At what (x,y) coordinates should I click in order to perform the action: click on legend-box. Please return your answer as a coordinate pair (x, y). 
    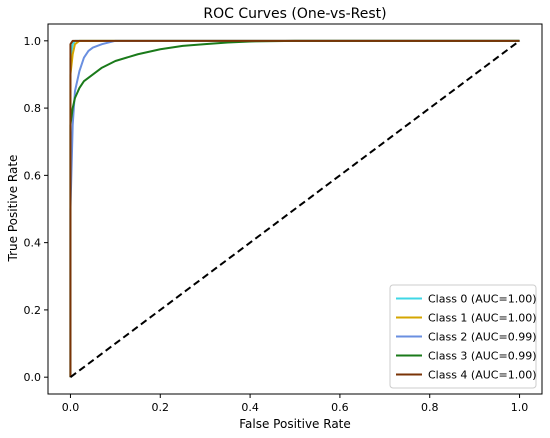
    Looking at the image, I should click on (463, 336).